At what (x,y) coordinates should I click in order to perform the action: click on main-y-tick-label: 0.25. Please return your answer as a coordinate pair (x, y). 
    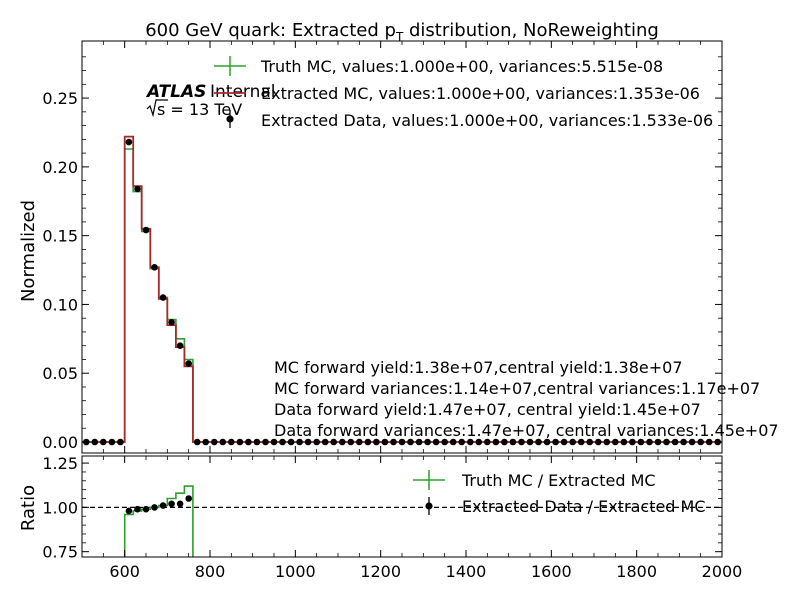
    Looking at the image, I should click on (60, 98).